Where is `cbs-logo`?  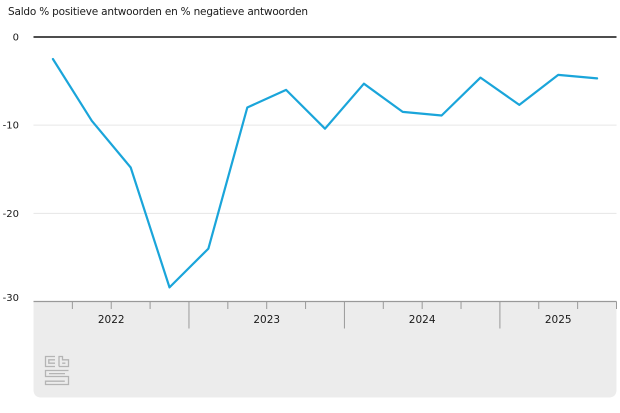
cbs-logo is located at coordinates (57, 370).